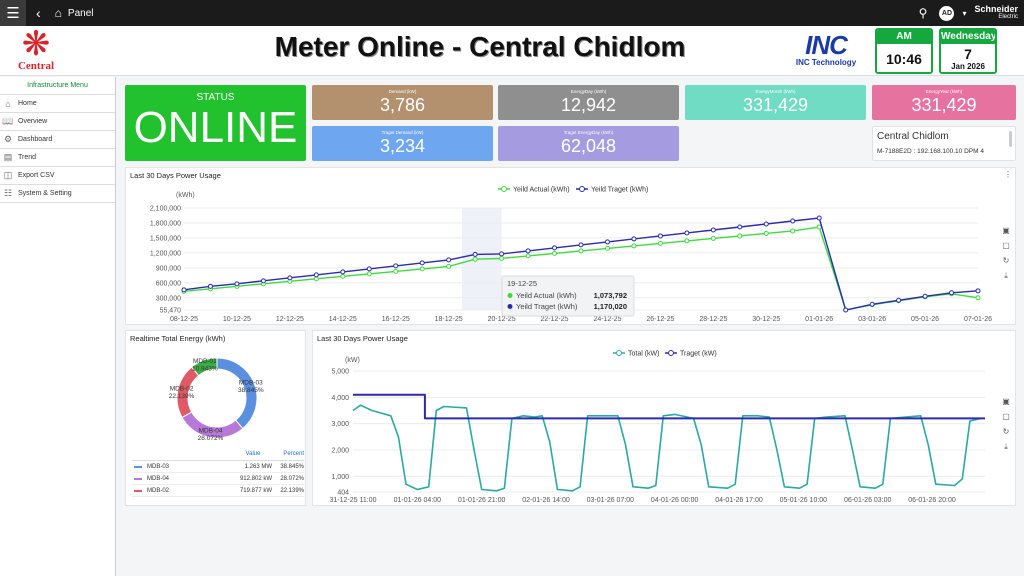 Image resolution: width=1024 pixels, height=576 pixels. I want to click on chart1-toolbar: ▣ ▢ ↻ ⤓, so click(1006, 256).